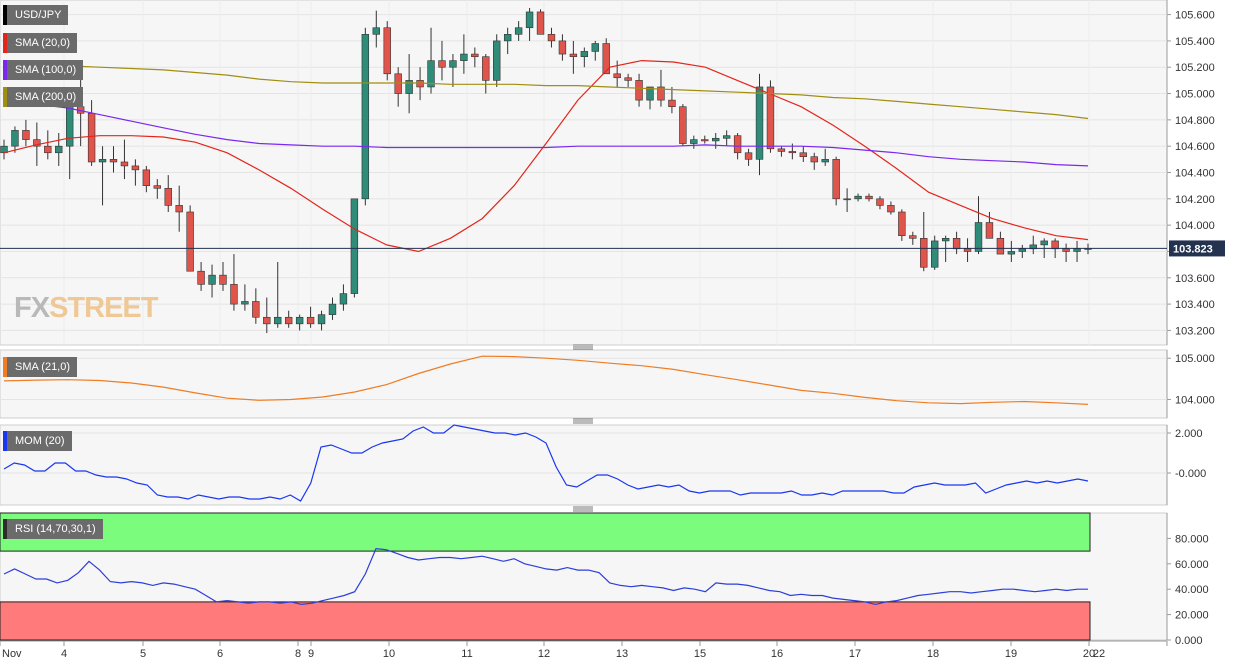  Describe the element at coordinates (1195, 121) in the screenshot. I see `y-tick-label: 104.800` at that location.